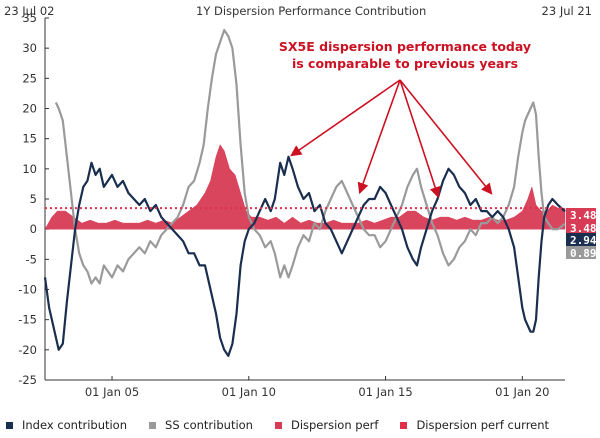  What do you see at coordinates (27, 380) in the screenshot?
I see `y-tick-label: -25` at bounding box center [27, 380].